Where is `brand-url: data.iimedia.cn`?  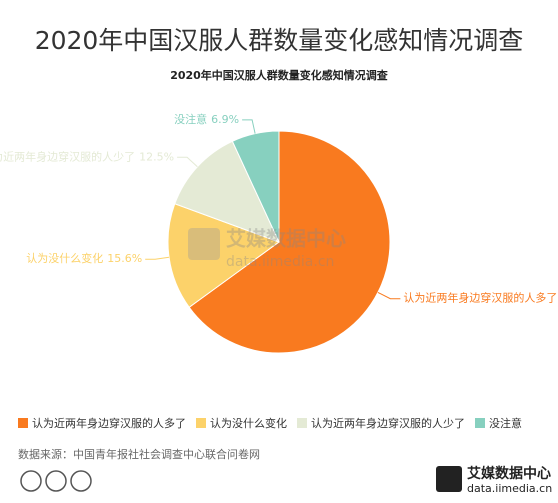
brand-url: data.iimedia.cn is located at coordinates (509, 488).